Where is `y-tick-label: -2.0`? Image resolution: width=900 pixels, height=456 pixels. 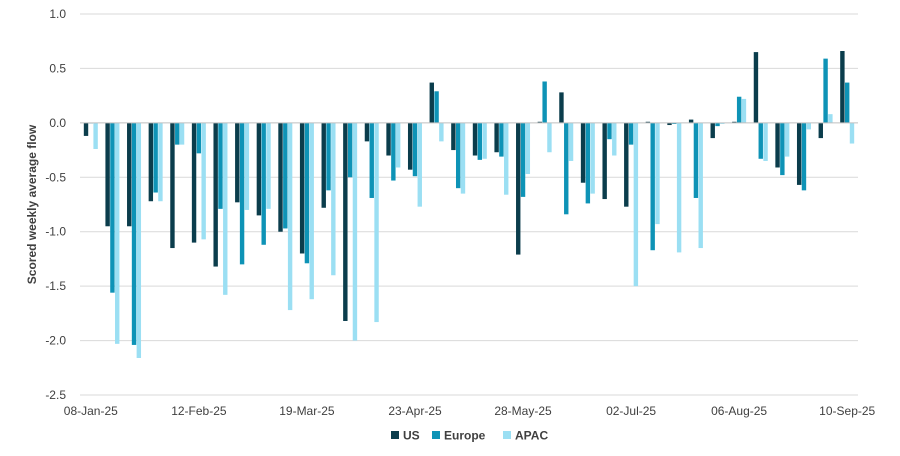
y-tick-label: -2.0 is located at coordinates (55, 341).